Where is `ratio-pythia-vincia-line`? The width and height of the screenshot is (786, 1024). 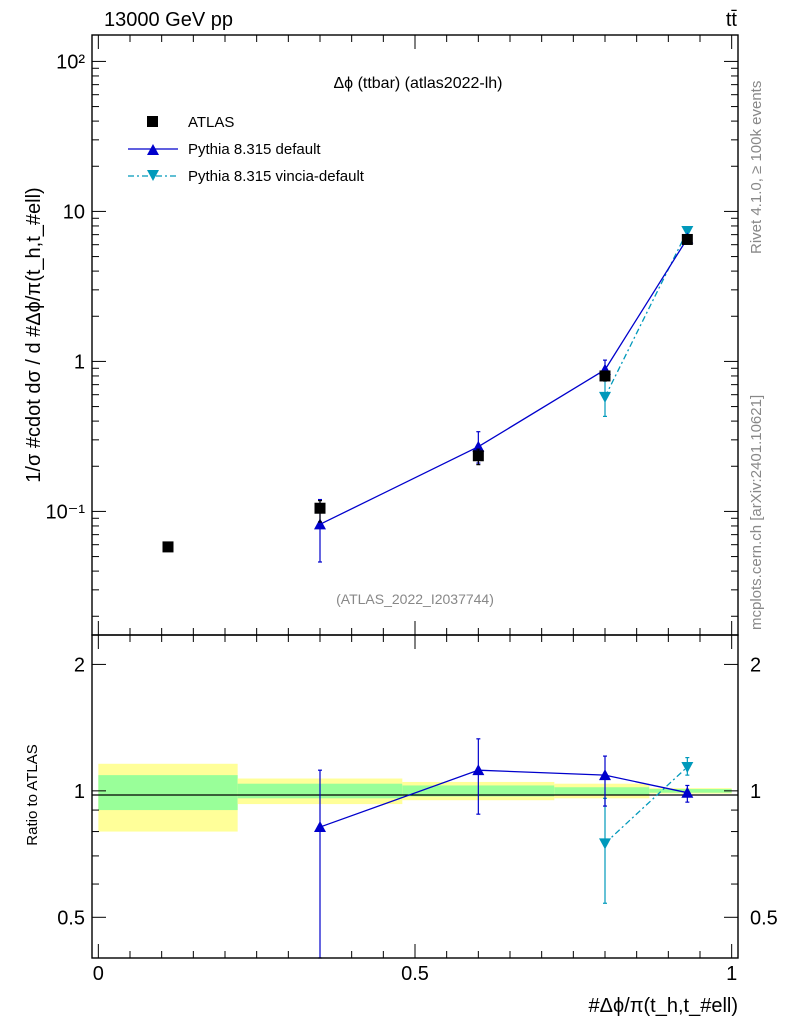 ratio-pythia-vincia-line is located at coordinates (646, 805).